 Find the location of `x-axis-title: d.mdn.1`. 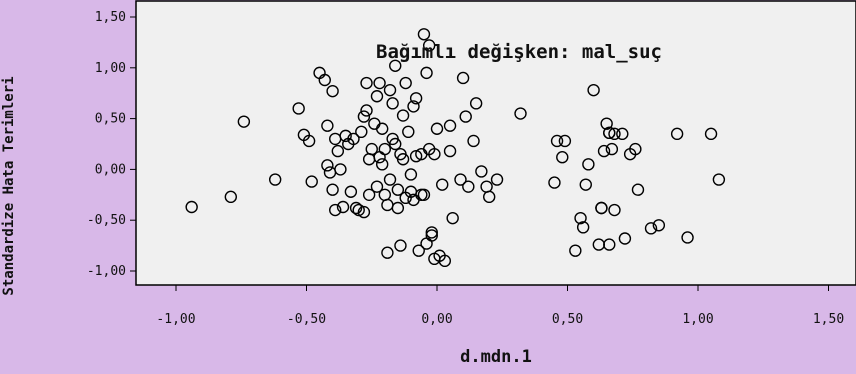

x-axis-title: d.mdn.1 is located at coordinates (496, 357).